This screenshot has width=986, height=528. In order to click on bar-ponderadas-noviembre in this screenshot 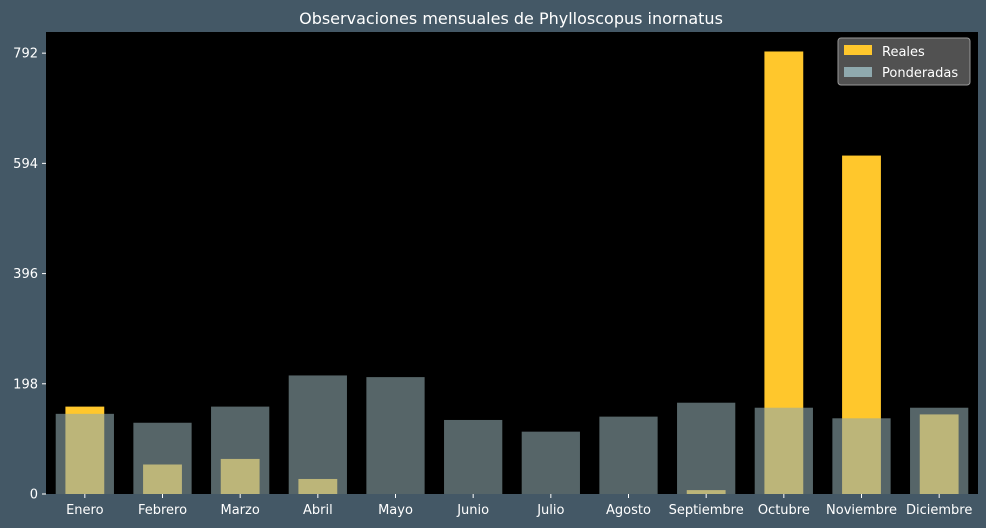, I will do `click(861, 456)`.